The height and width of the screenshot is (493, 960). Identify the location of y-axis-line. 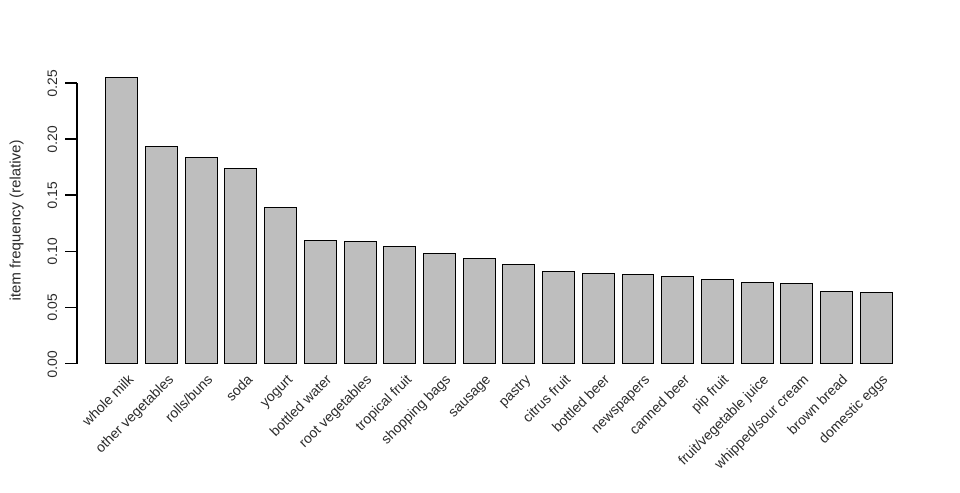
(77, 223).